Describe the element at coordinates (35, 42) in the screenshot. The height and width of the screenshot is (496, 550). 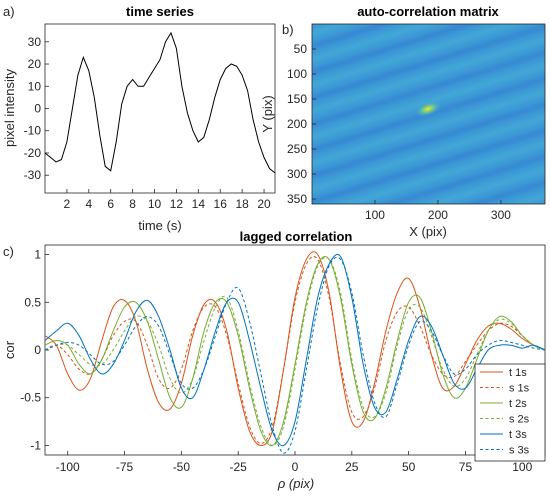
I see `a-ytick-label: 30` at that location.